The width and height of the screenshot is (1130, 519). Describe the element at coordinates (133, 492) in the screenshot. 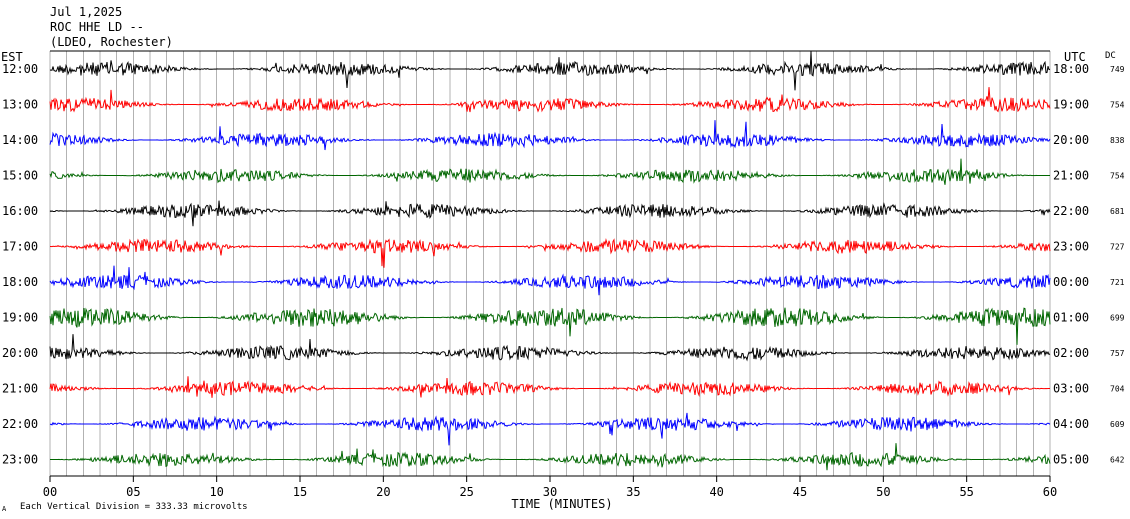

I see `x-tick-label: 05` at that location.